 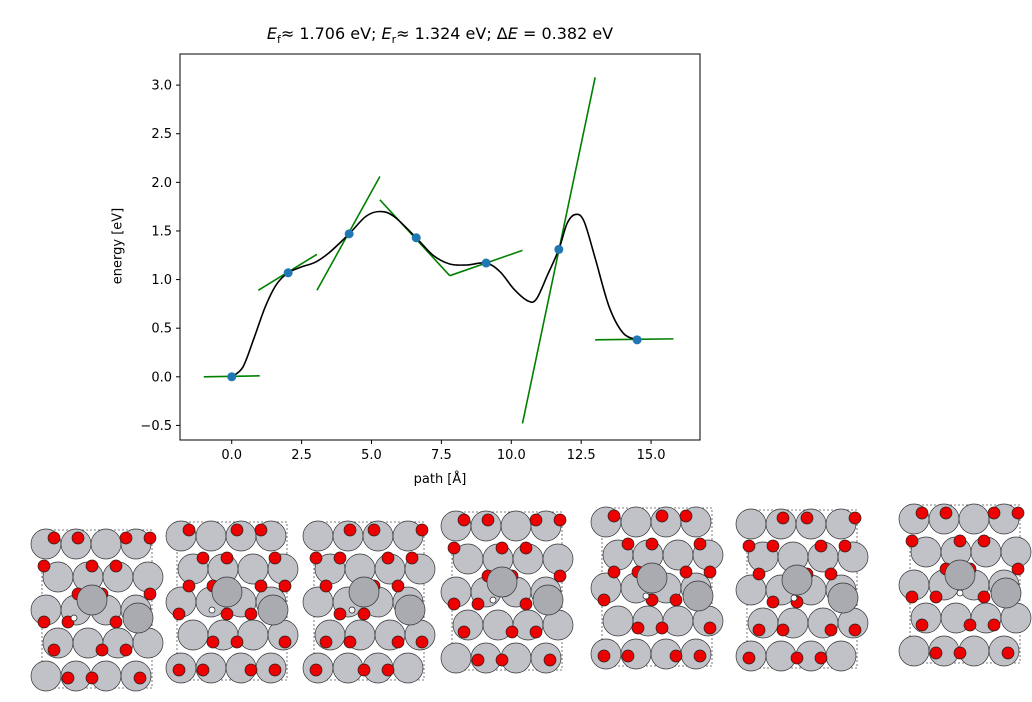 I want to click on y-tick-label: 0.0, so click(x=161, y=377).